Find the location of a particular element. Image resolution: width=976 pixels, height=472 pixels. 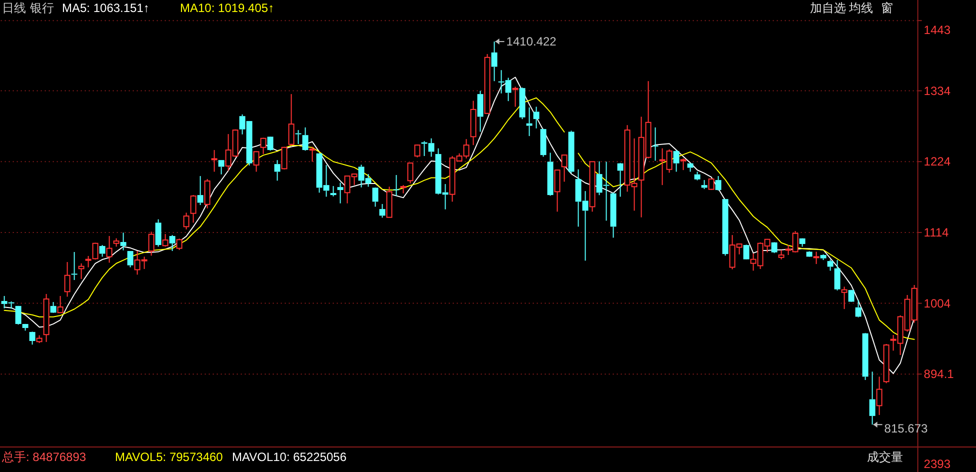

annotation: 2393 is located at coordinates (937, 464).